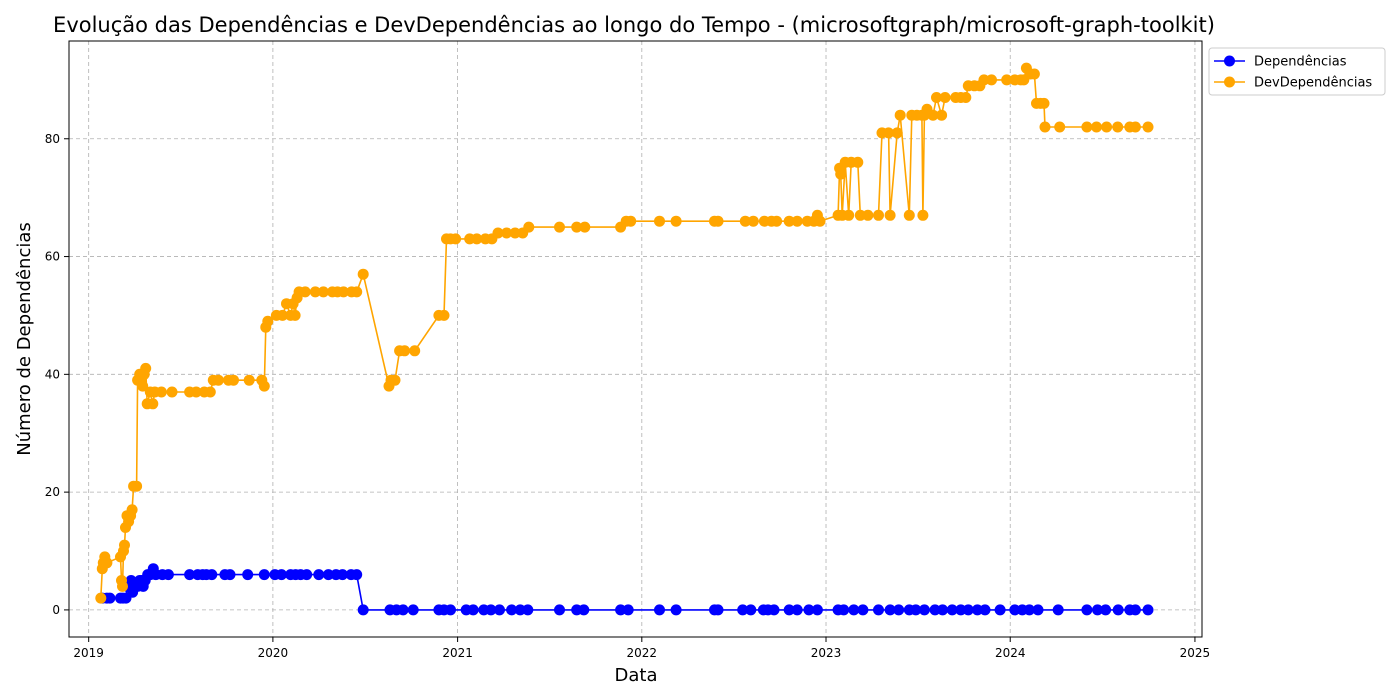 The height and width of the screenshot is (700, 1400). I want to click on y-tick-label: 80, so click(52, 139).